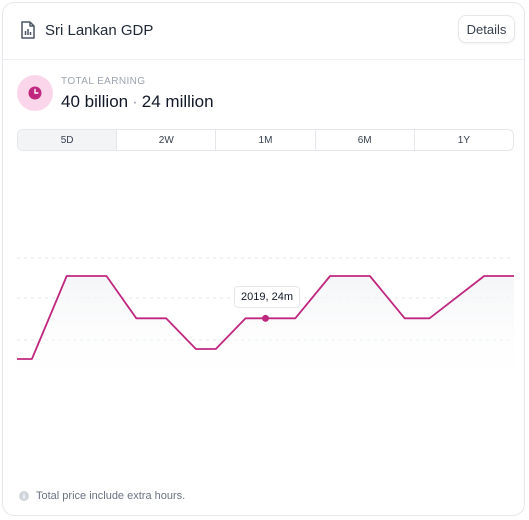 The image size is (529, 520). I want to click on tab-2w: 2W, so click(167, 140).